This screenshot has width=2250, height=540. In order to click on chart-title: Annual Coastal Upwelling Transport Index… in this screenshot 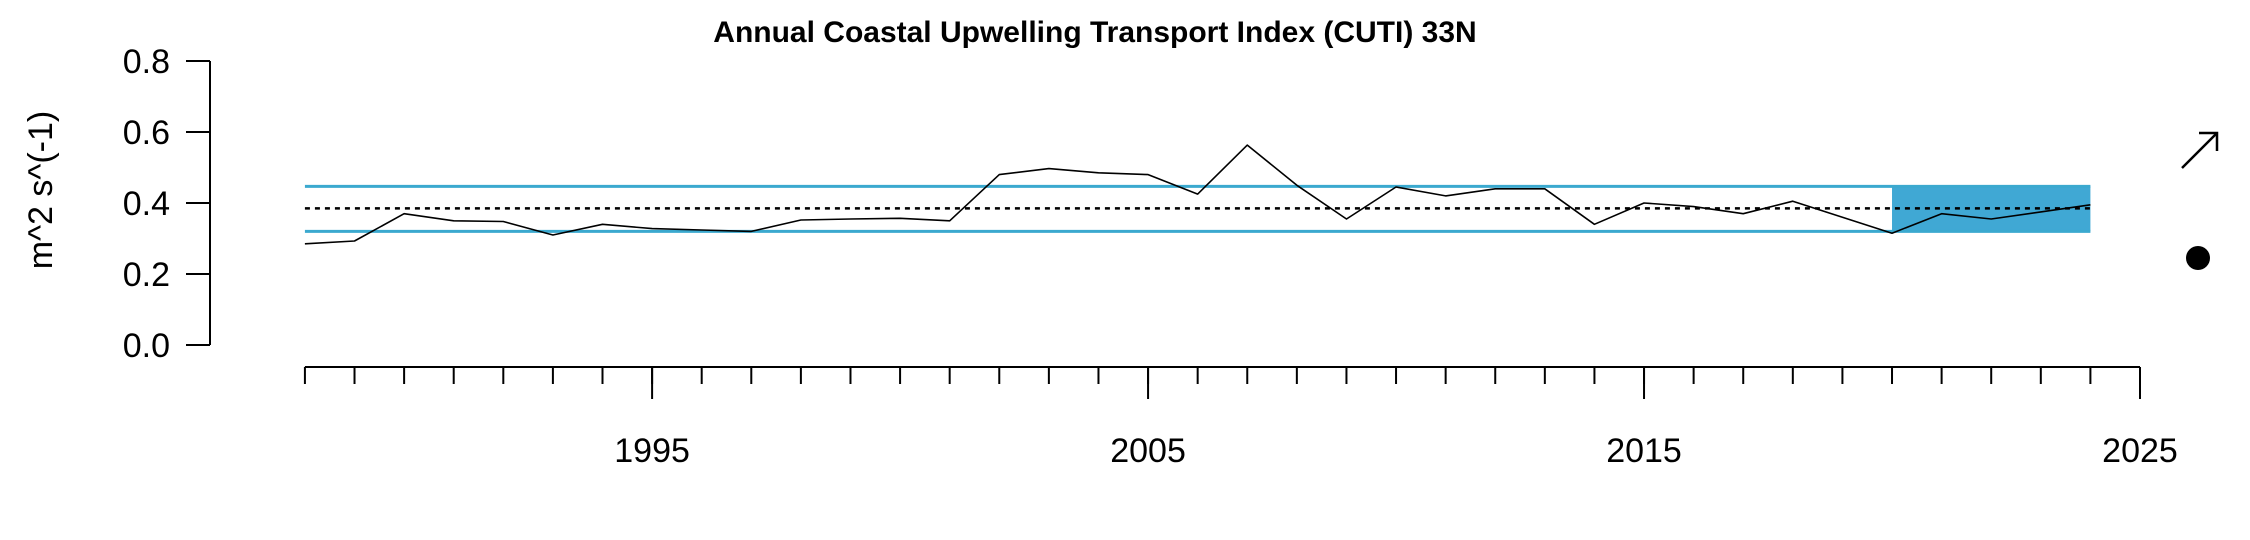, I will do `click(1094, 32)`.